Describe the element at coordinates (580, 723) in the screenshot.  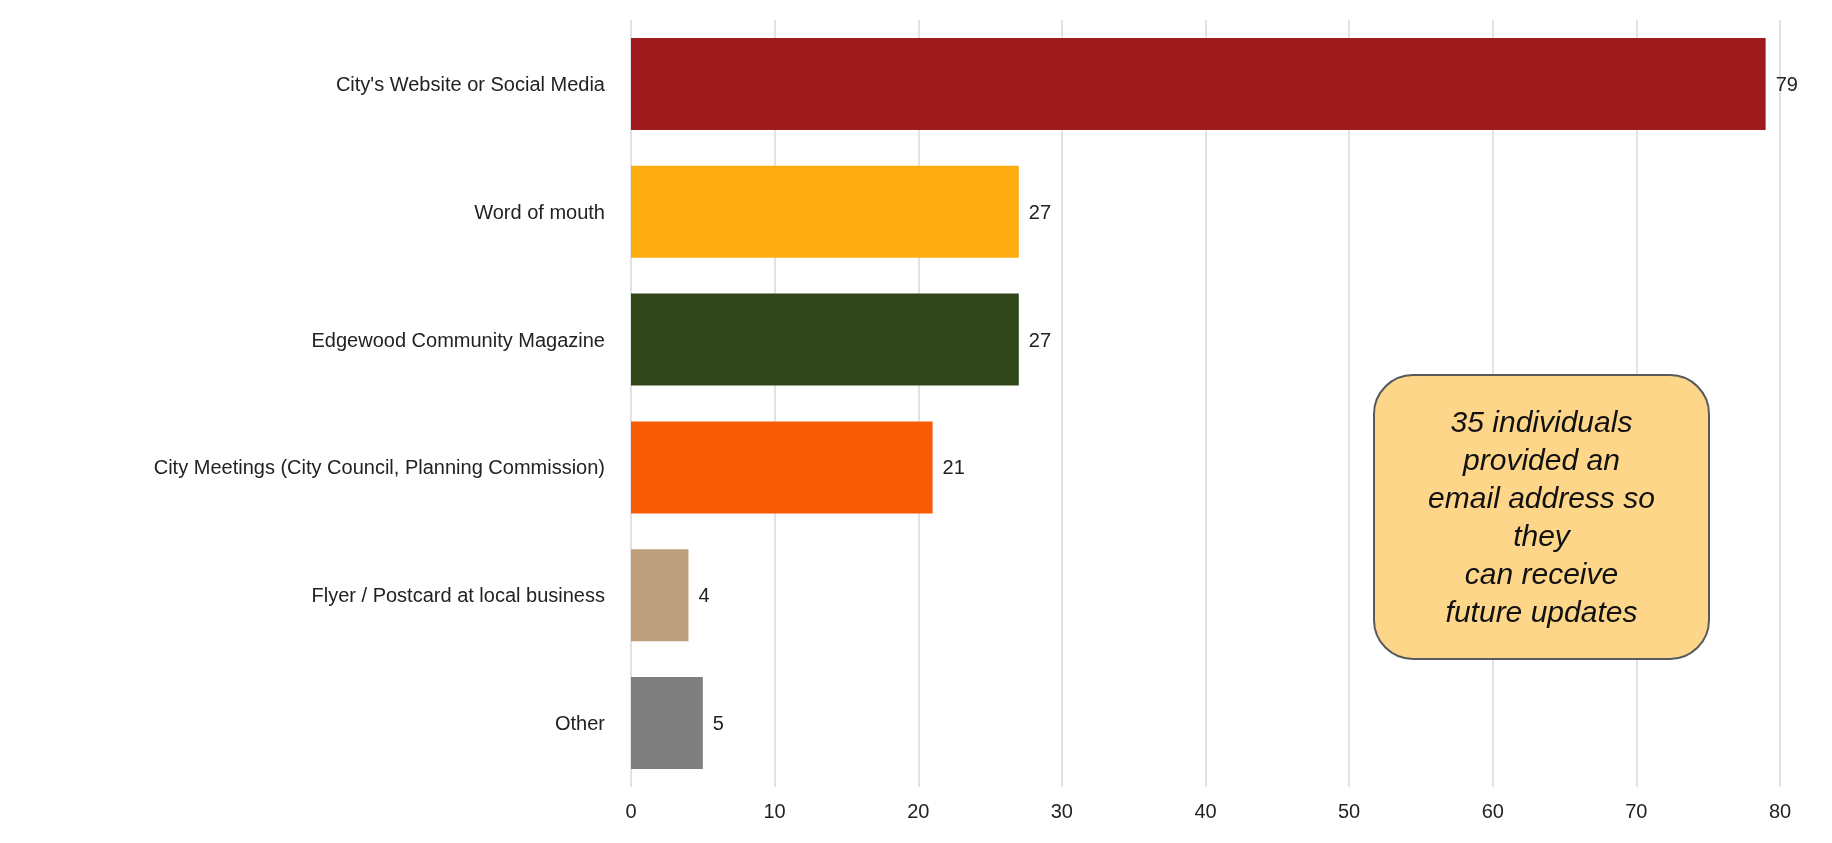
I see `y-tick-label: Other` at that location.